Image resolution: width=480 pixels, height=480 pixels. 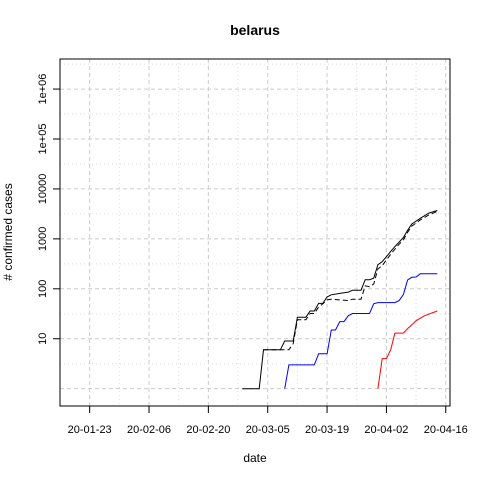 I want to click on y-tick-label: 1000, so click(x=43, y=239).